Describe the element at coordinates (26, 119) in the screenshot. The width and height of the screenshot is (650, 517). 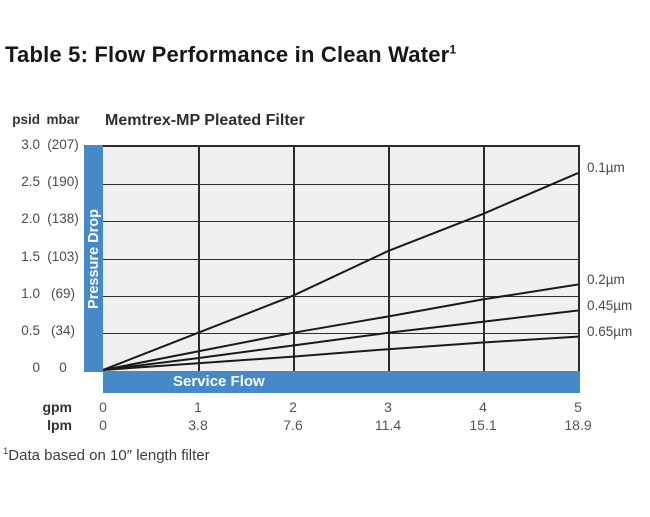
I see `y-axis-unit-psid: psid` at that location.